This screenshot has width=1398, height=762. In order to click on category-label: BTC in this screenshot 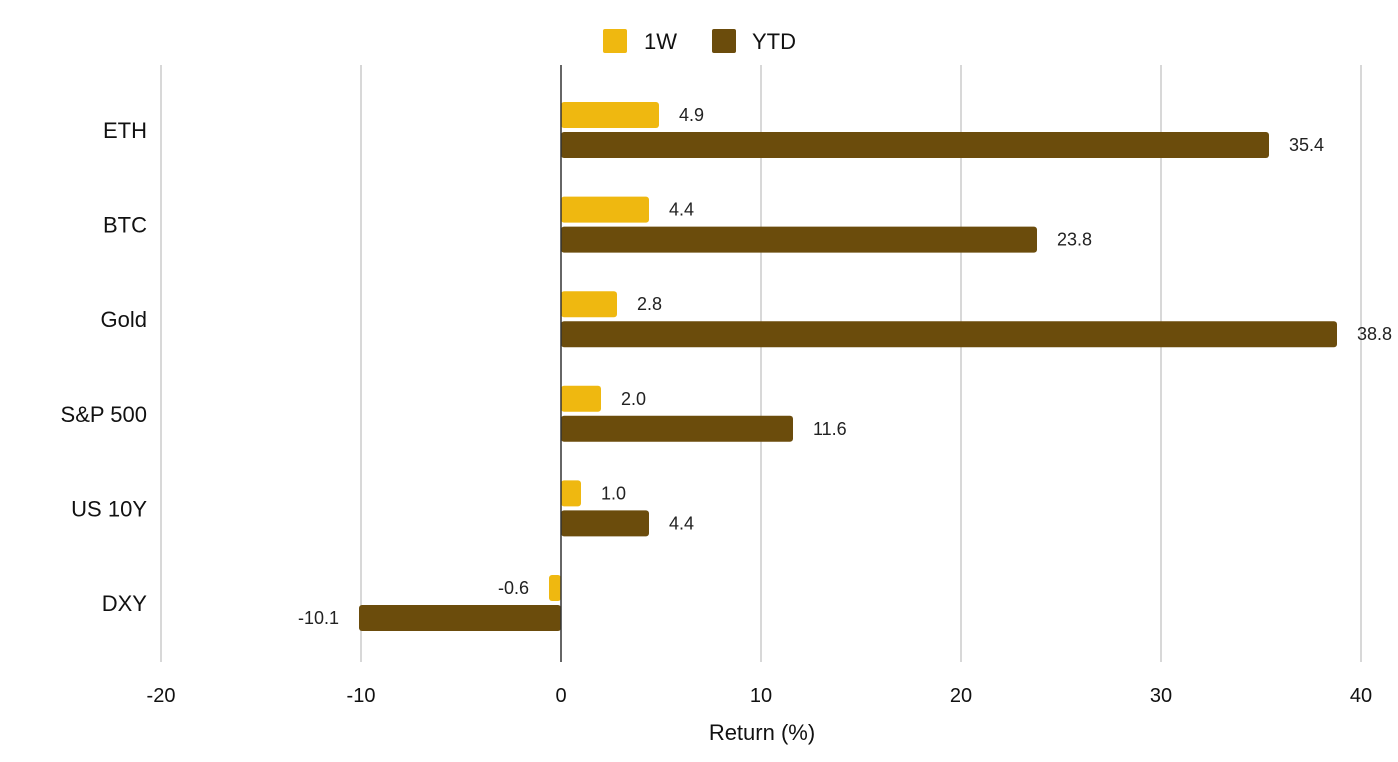, I will do `click(125, 225)`.